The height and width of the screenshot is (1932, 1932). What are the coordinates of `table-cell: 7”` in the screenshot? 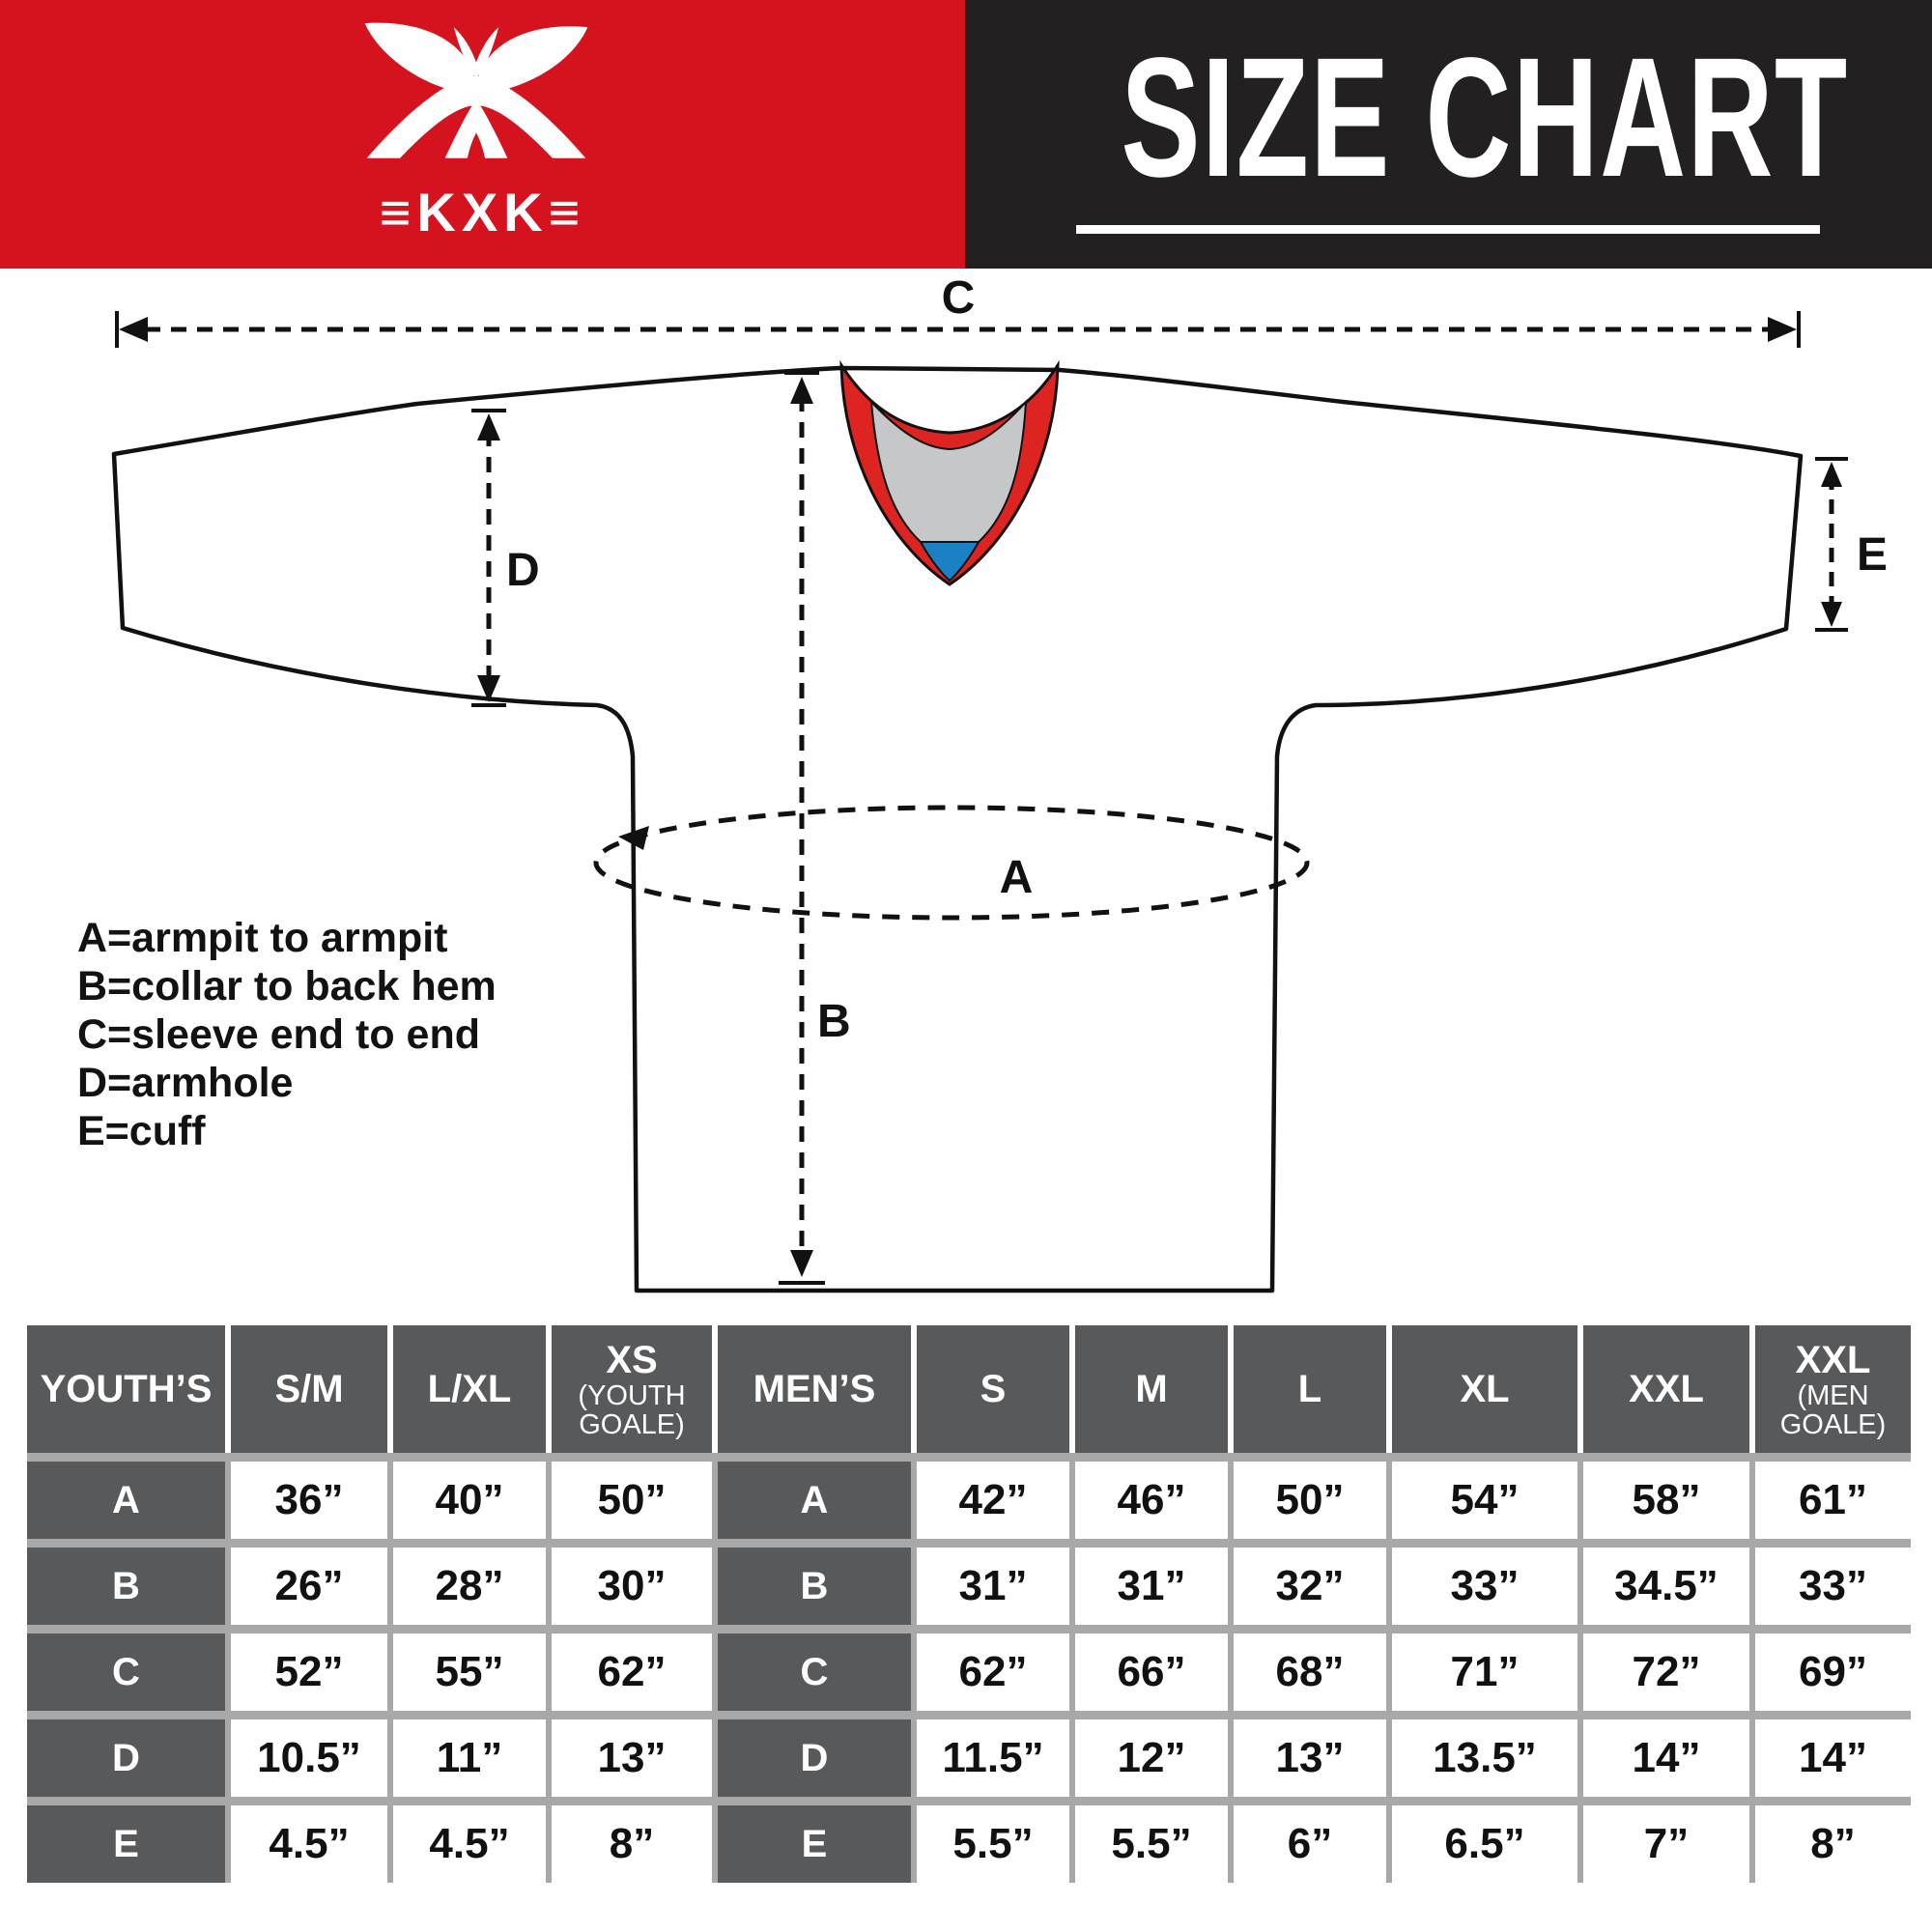 It's located at (1666, 1844).